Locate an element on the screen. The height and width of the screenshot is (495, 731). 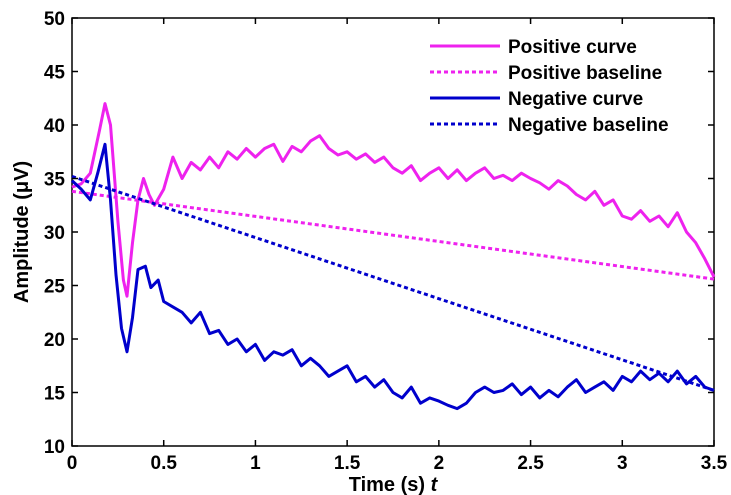
y-tick-label: 30 is located at coordinates (54, 233).